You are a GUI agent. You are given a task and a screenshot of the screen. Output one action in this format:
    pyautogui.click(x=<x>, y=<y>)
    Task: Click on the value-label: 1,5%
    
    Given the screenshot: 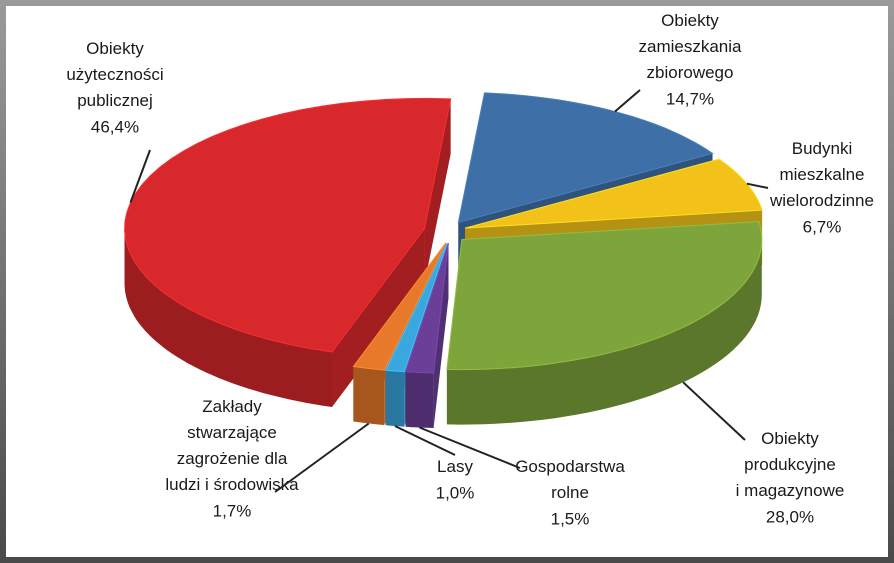 What is the action you would take?
    pyautogui.click(x=570, y=518)
    